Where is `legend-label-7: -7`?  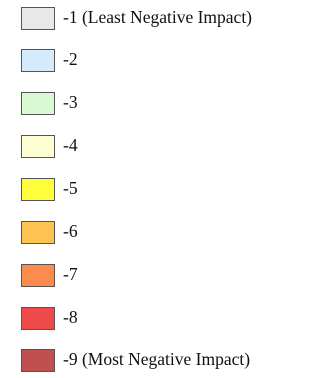
legend-label-7: -7 is located at coordinates (70, 274).